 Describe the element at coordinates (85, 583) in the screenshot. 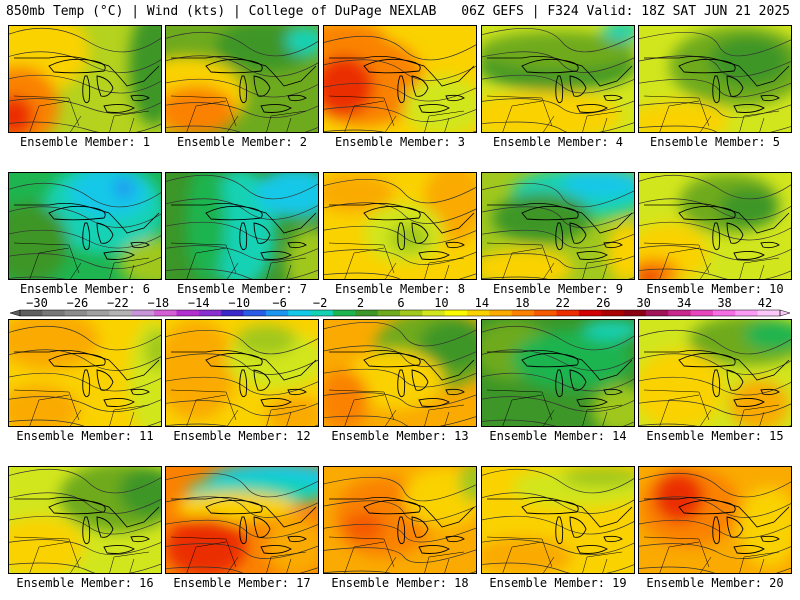

I see `ensemble-member-label: Ensemble Member: 16` at that location.